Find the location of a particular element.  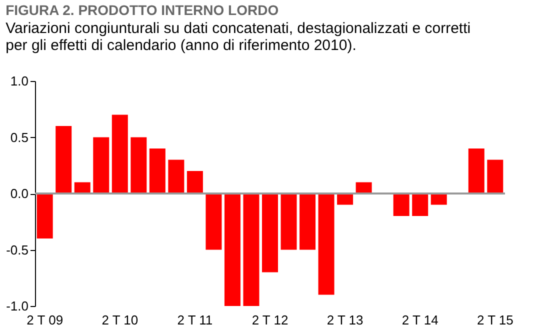

chart-subtitle: Variazioni congiunturali su dati concatenati, destagionalizzati e corretti per gli effetti di calendario (anno di riferimento 2010). is located at coordinates (238, 37).